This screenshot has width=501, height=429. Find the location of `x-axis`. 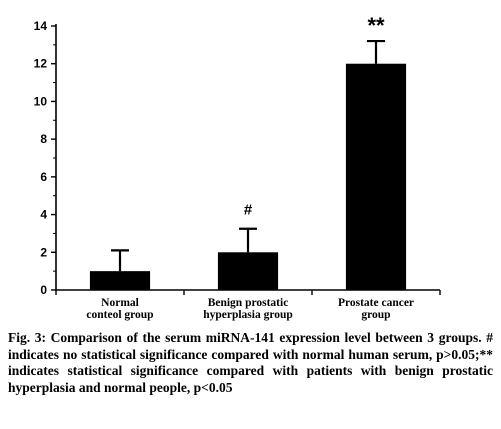

x-axis is located at coordinates (248, 292).